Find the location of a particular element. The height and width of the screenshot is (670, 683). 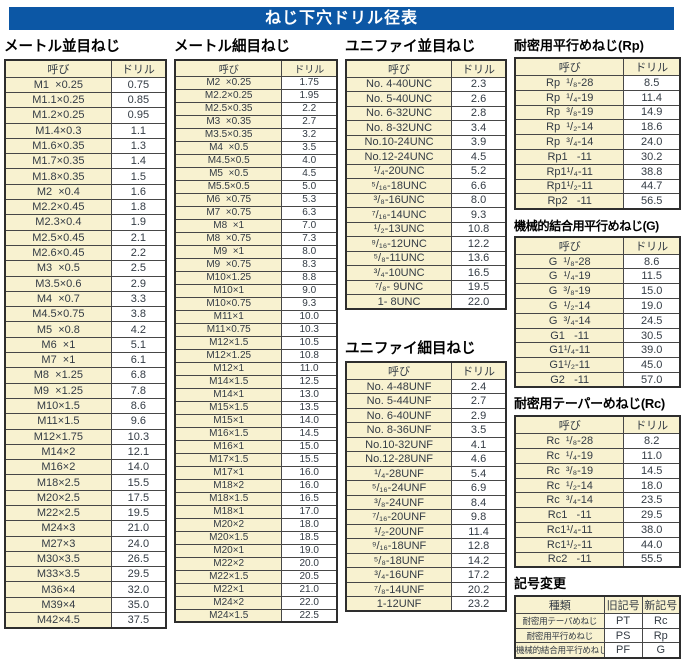

drill-value-cell: 1.4 is located at coordinates (138, 161).